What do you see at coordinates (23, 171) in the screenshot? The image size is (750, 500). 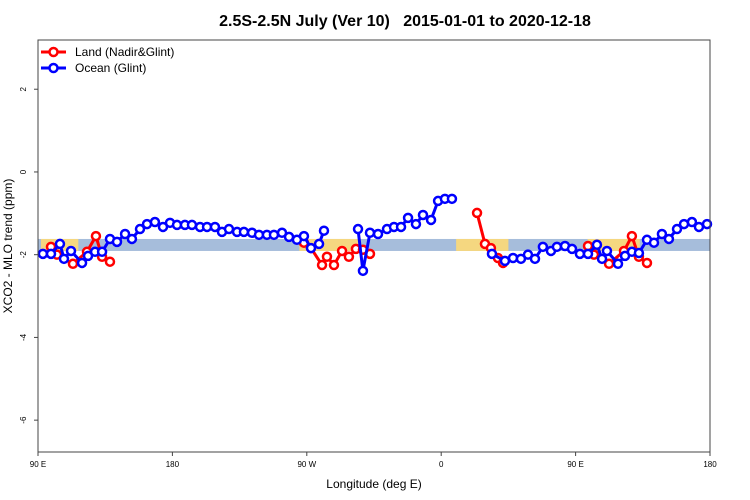 I see `y-tick-label: 0` at bounding box center [23, 171].